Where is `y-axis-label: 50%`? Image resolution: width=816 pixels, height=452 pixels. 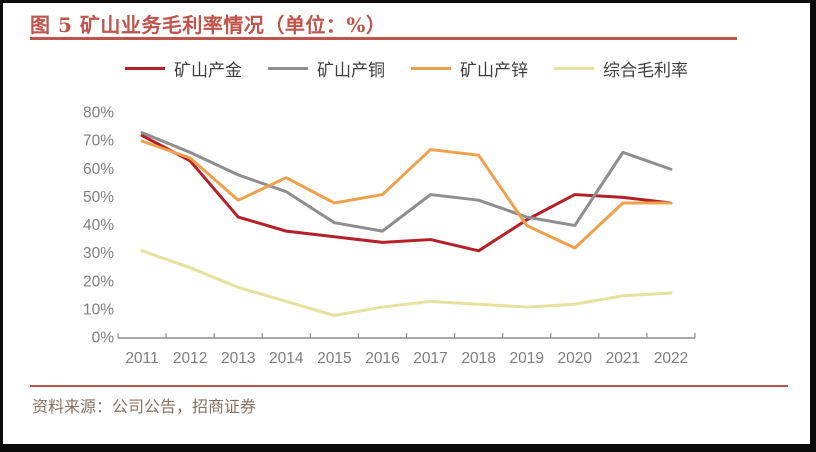
y-axis-label: 50% is located at coordinates (98, 197).